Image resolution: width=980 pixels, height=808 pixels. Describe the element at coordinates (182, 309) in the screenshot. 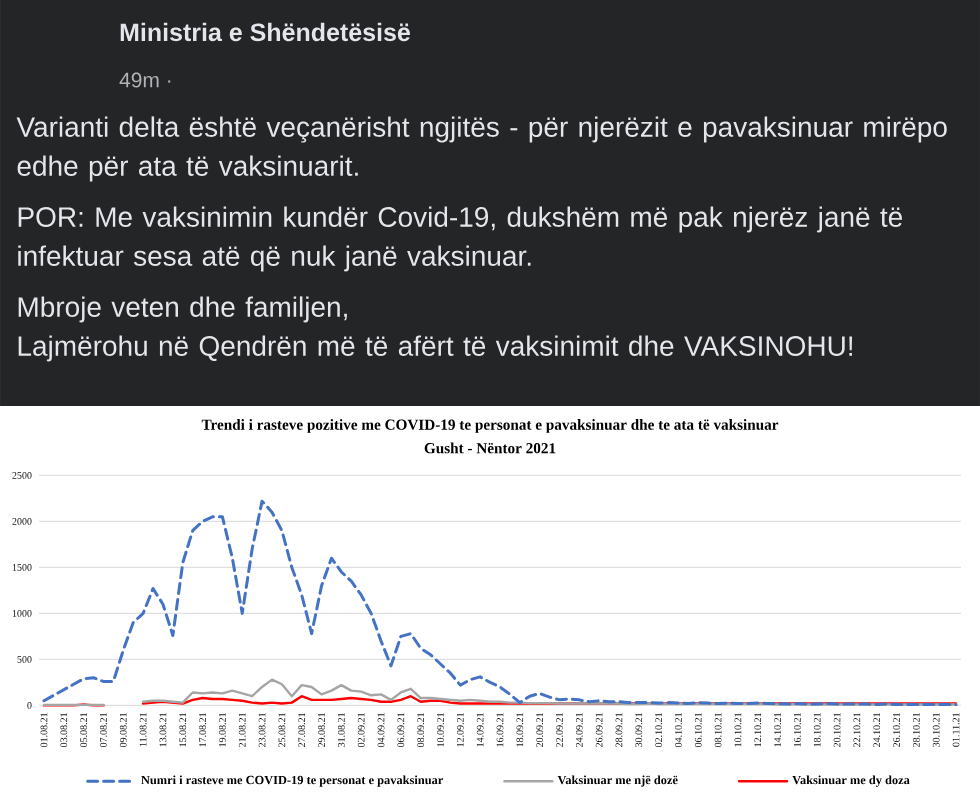

I see `text: Mbroje veten dhe familjen,` at that location.